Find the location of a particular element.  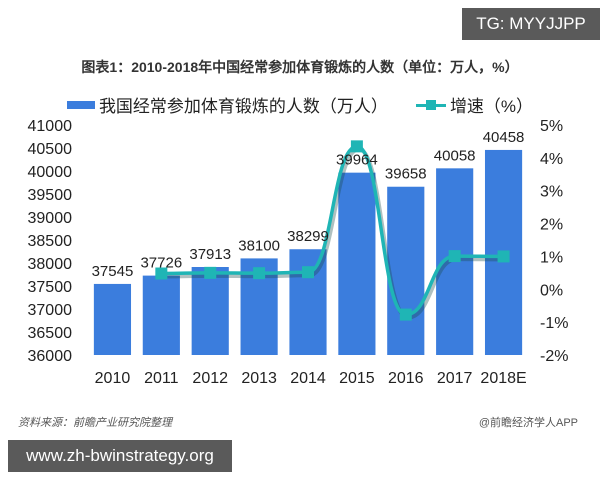

x-axis-label: 2015 is located at coordinates (357, 378).